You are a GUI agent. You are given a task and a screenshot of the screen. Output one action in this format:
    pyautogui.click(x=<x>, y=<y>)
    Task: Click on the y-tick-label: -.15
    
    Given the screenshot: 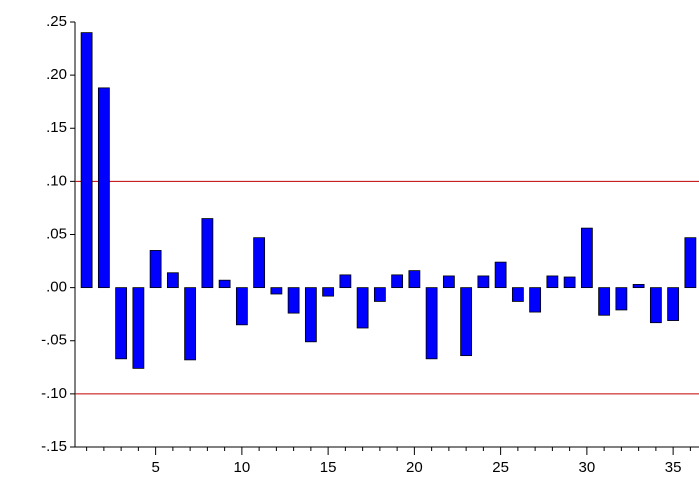 What is the action you would take?
    pyautogui.click(x=54, y=446)
    